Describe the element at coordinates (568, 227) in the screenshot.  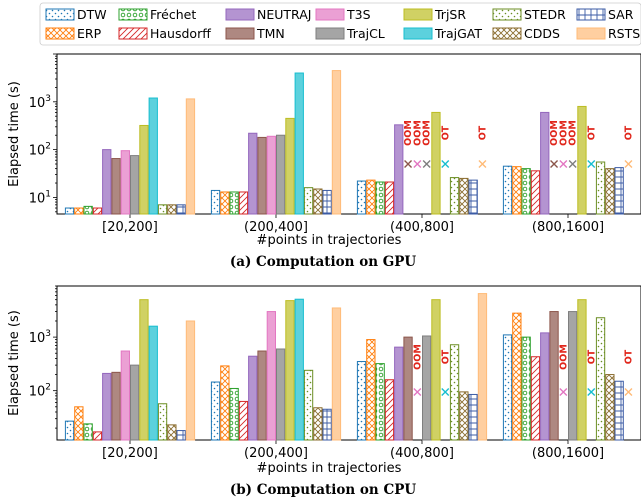
I see `x-tick-label: (800,1600]` at that location.